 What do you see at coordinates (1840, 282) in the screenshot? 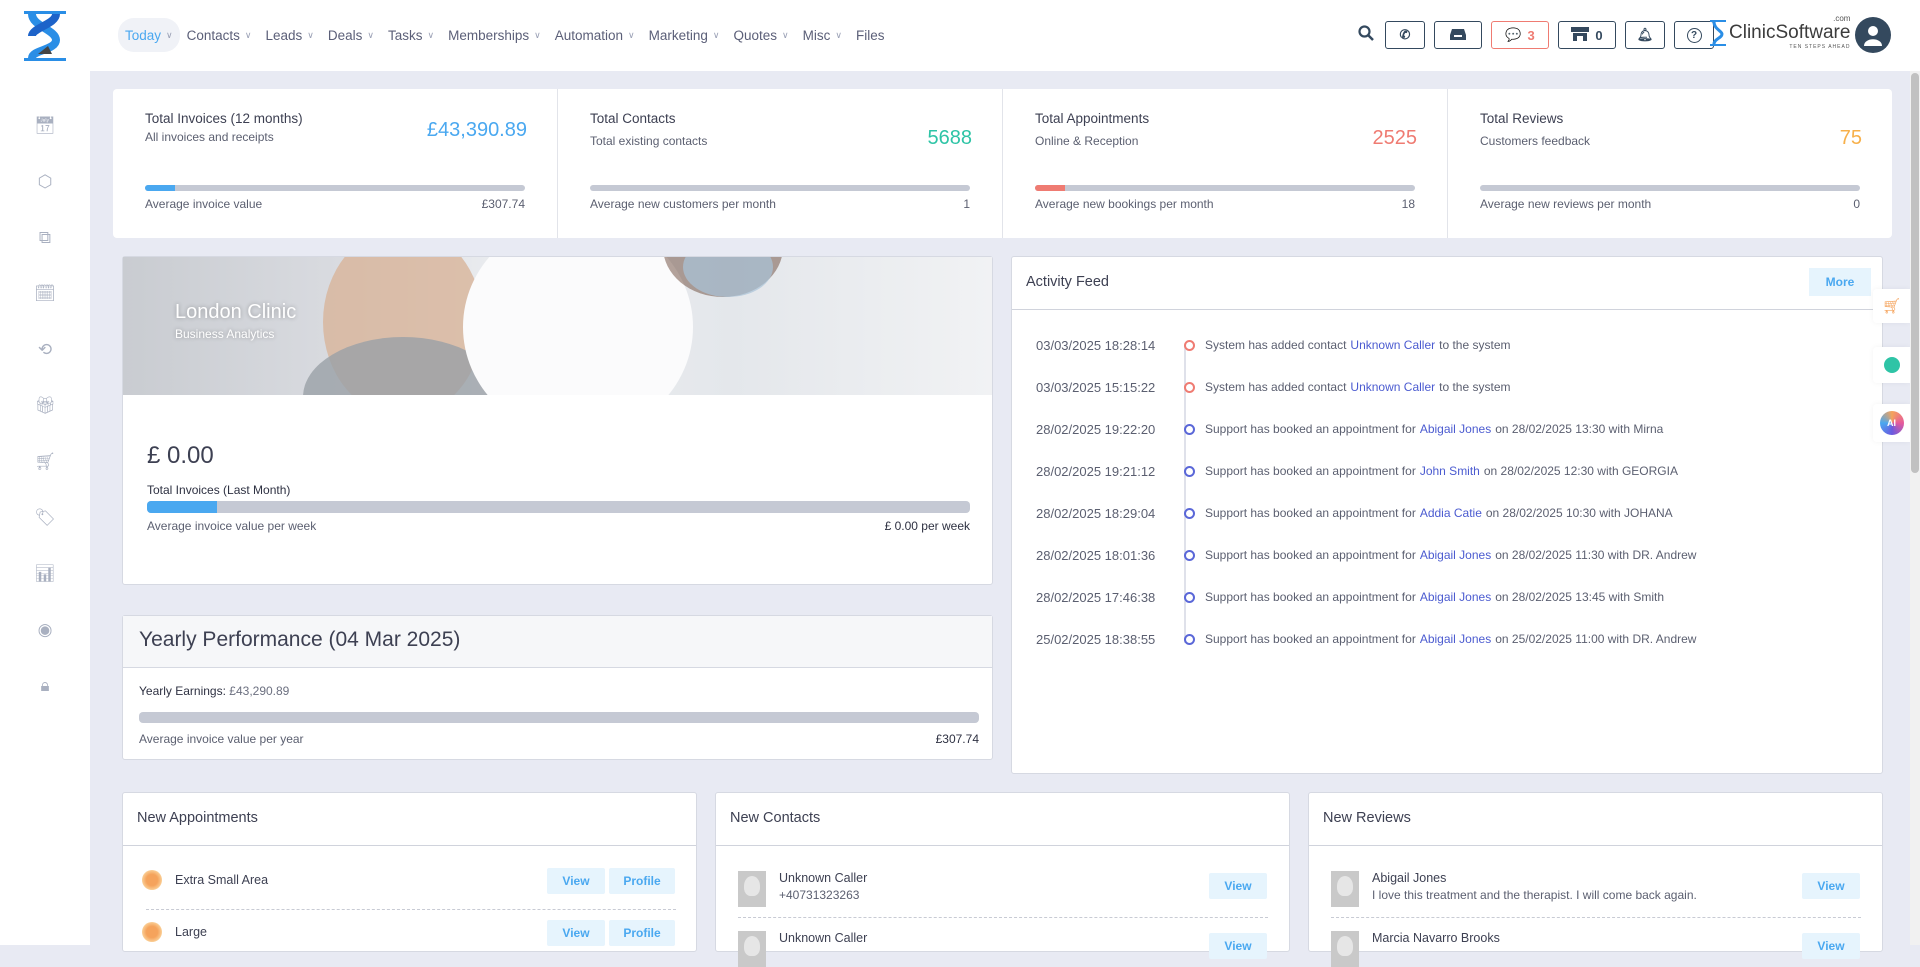
I see `more-button: More` at bounding box center [1840, 282].